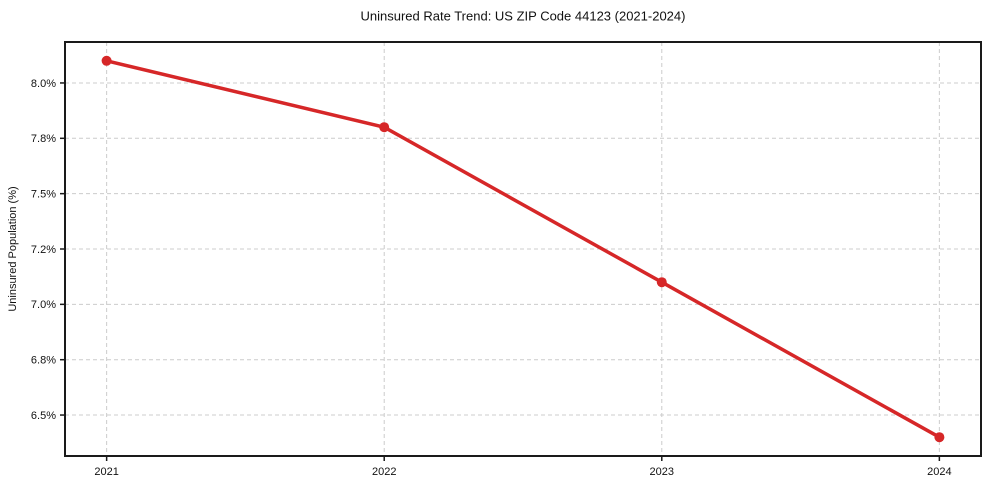 The image size is (989, 490). What do you see at coordinates (43, 195) in the screenshot?
I see `y-tick-label: 7.5%` at bounding box center [43, 195].